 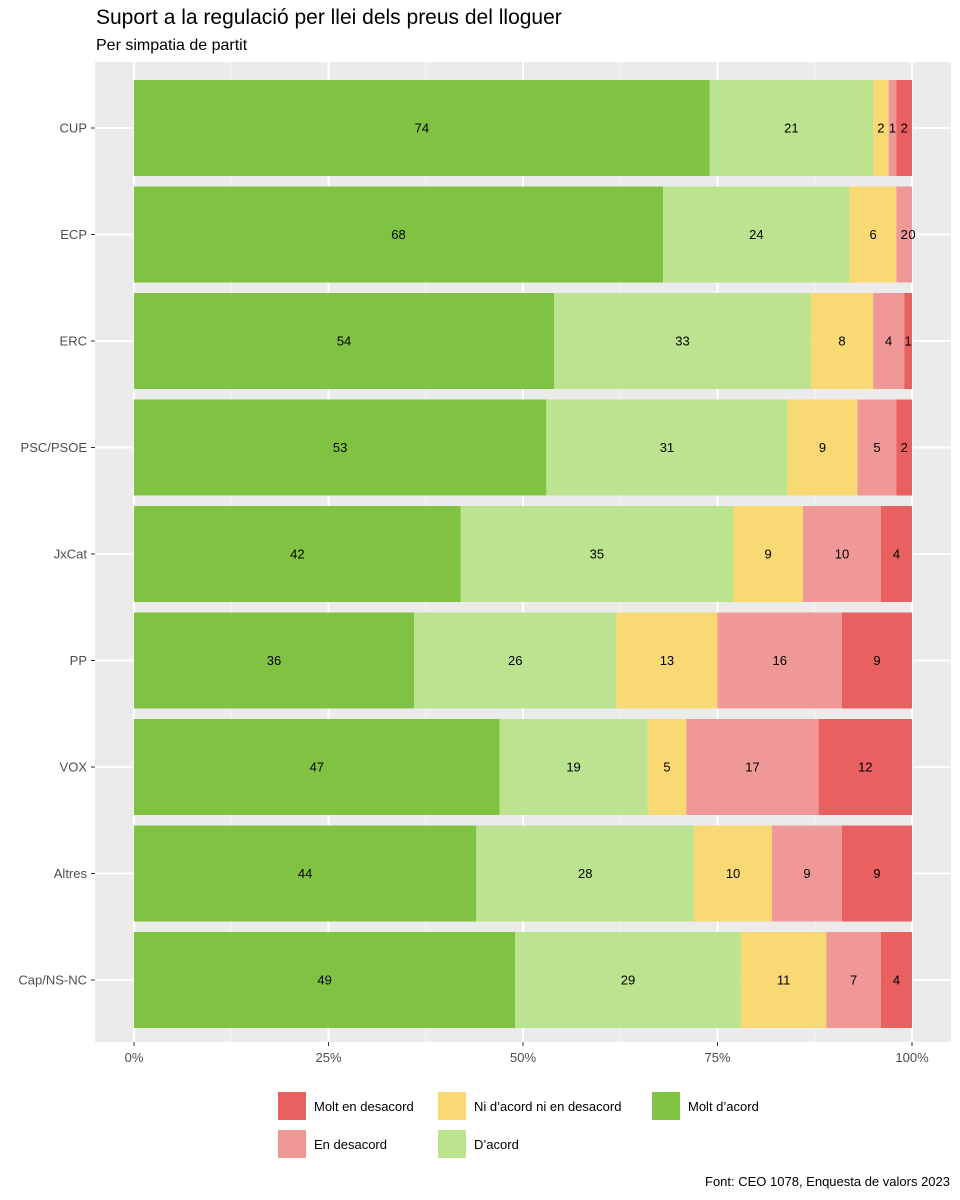 I want to click on x-tick-label: 25%, so click(x=328, y=1057).